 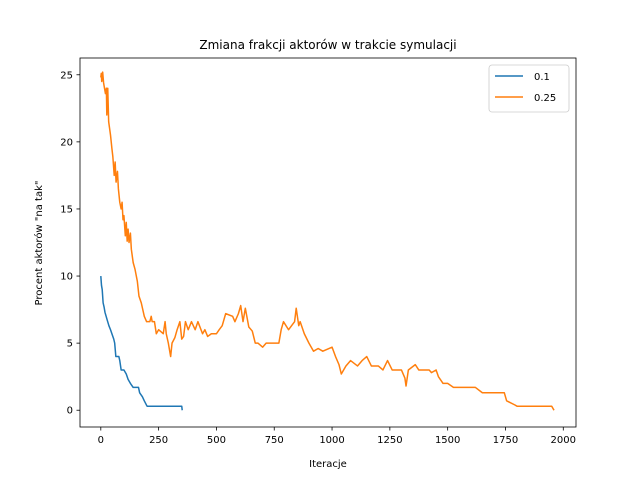 What do you see at coordinates (158, 440) in the screenshot?
I see `x-tick-label: 250` at bounding box center [158, 440].